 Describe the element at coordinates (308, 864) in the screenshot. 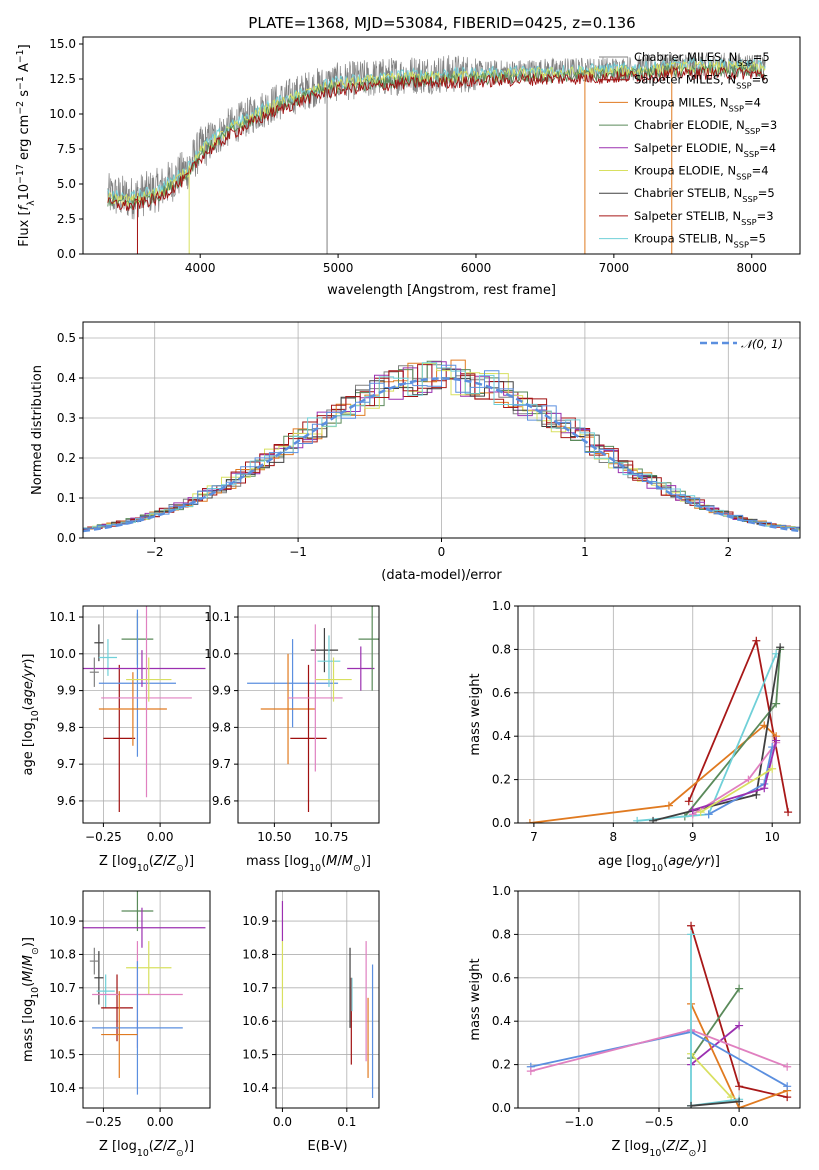

I see `x-axis-label: mass [log10(M/M⊙)]` at that location.